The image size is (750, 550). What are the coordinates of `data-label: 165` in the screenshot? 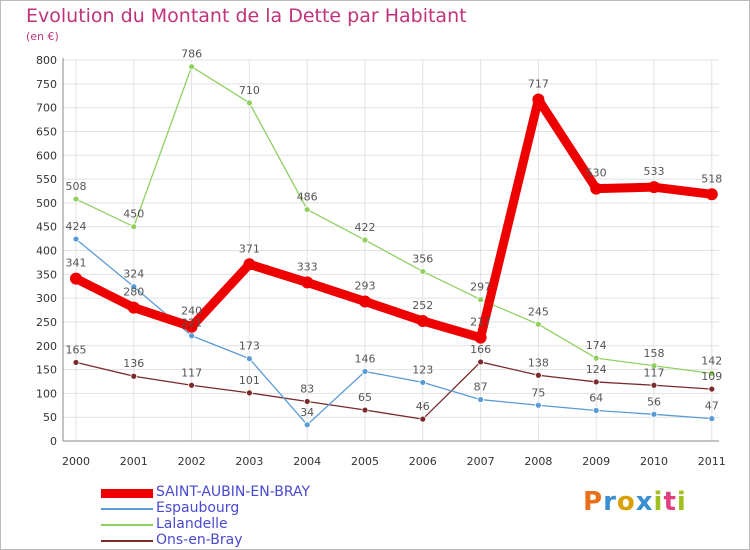 It's located at (76, 349).